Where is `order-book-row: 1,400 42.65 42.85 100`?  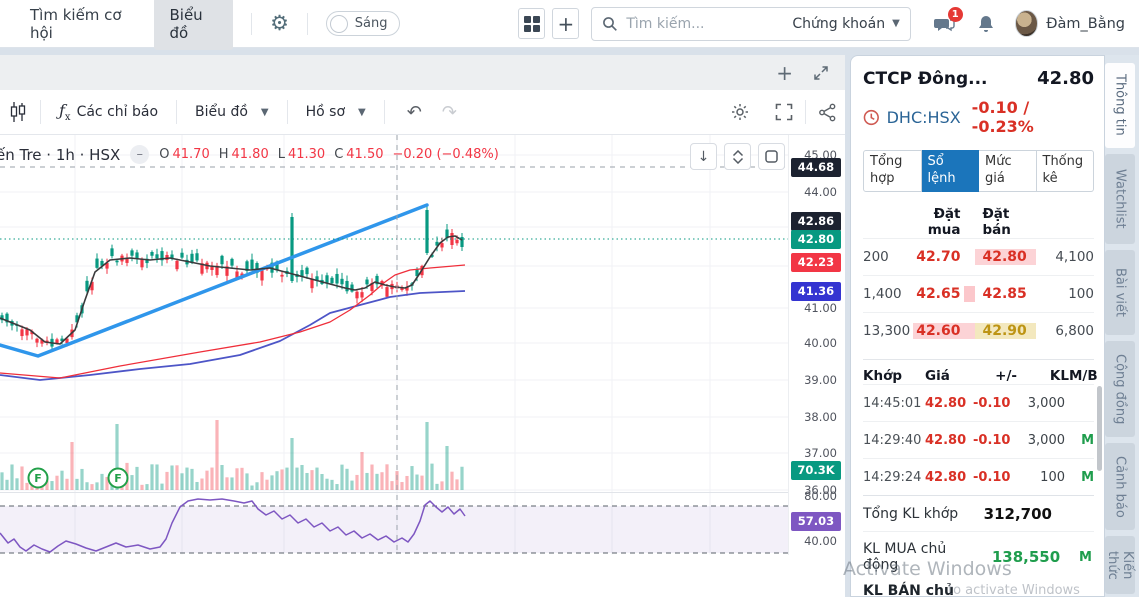 order-book-row: 1,400 42.65 42.85 100 is located at coordinates (978, 293).